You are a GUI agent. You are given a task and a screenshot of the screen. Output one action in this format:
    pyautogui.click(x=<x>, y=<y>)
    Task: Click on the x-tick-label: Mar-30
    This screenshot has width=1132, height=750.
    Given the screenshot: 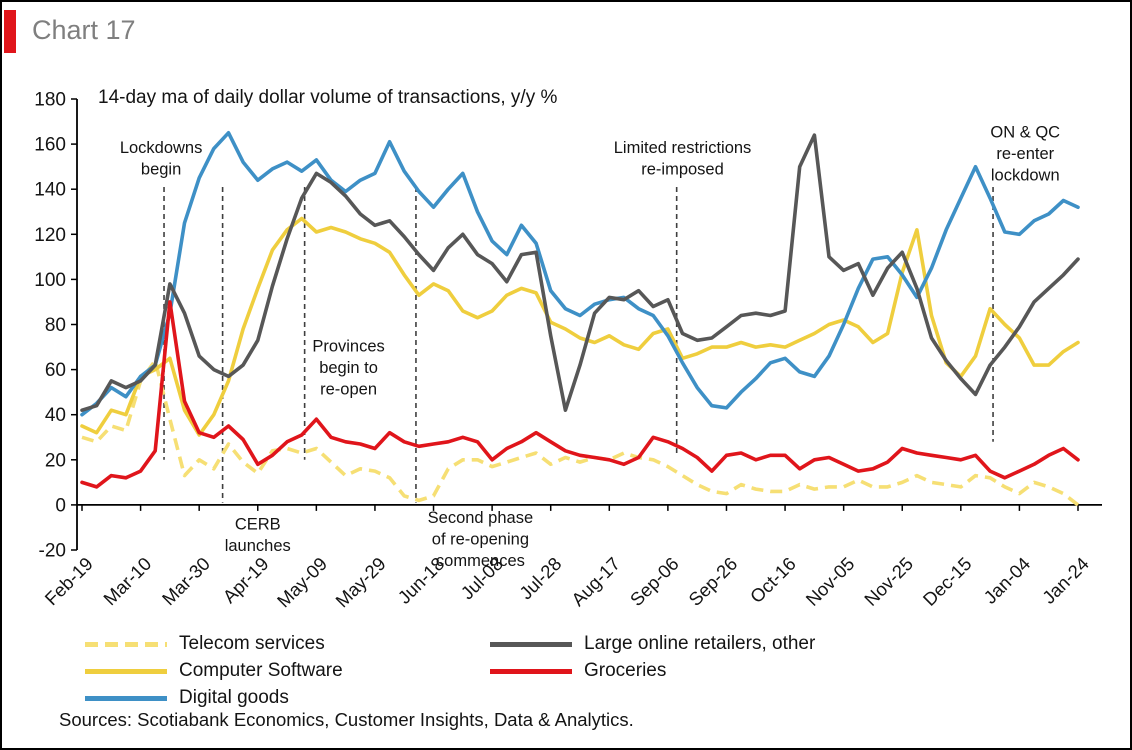 What is the action you would take?
    pyautogui.click(x=186, y=581)
    